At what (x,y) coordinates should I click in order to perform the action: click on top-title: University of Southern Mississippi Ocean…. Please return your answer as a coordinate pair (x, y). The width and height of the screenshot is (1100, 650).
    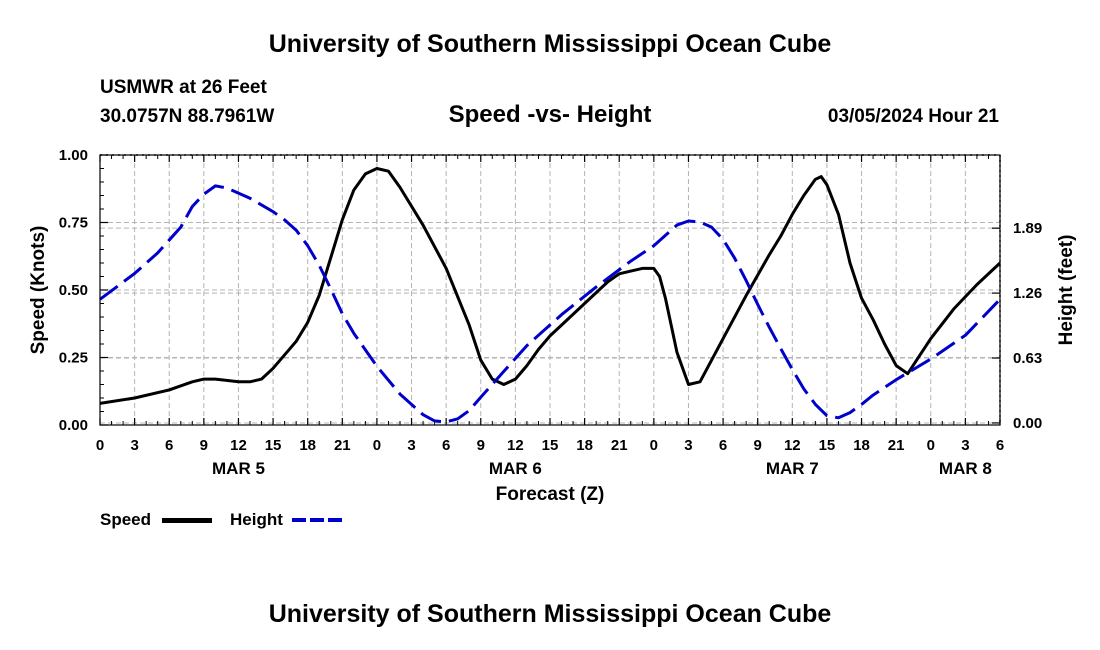
    Looking at the image, I should click on (550, 44).